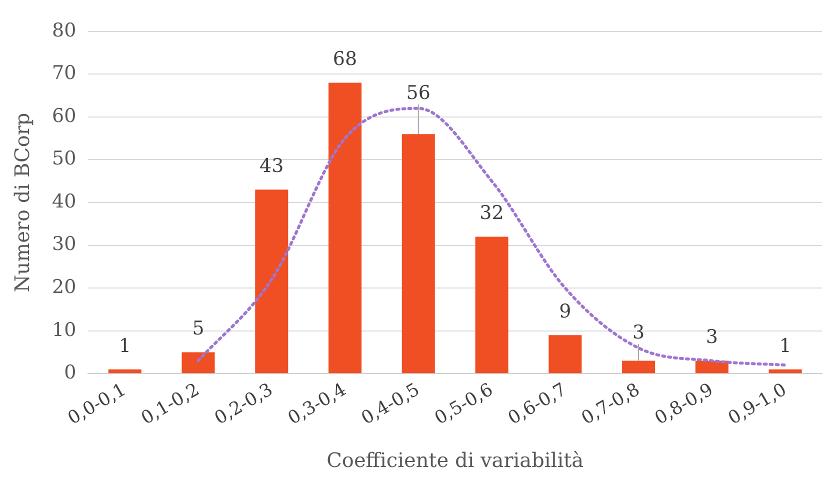 The height and width of the screenshot is (486, 840). I want to click on y-tick-label: 60, so click(64, 115).